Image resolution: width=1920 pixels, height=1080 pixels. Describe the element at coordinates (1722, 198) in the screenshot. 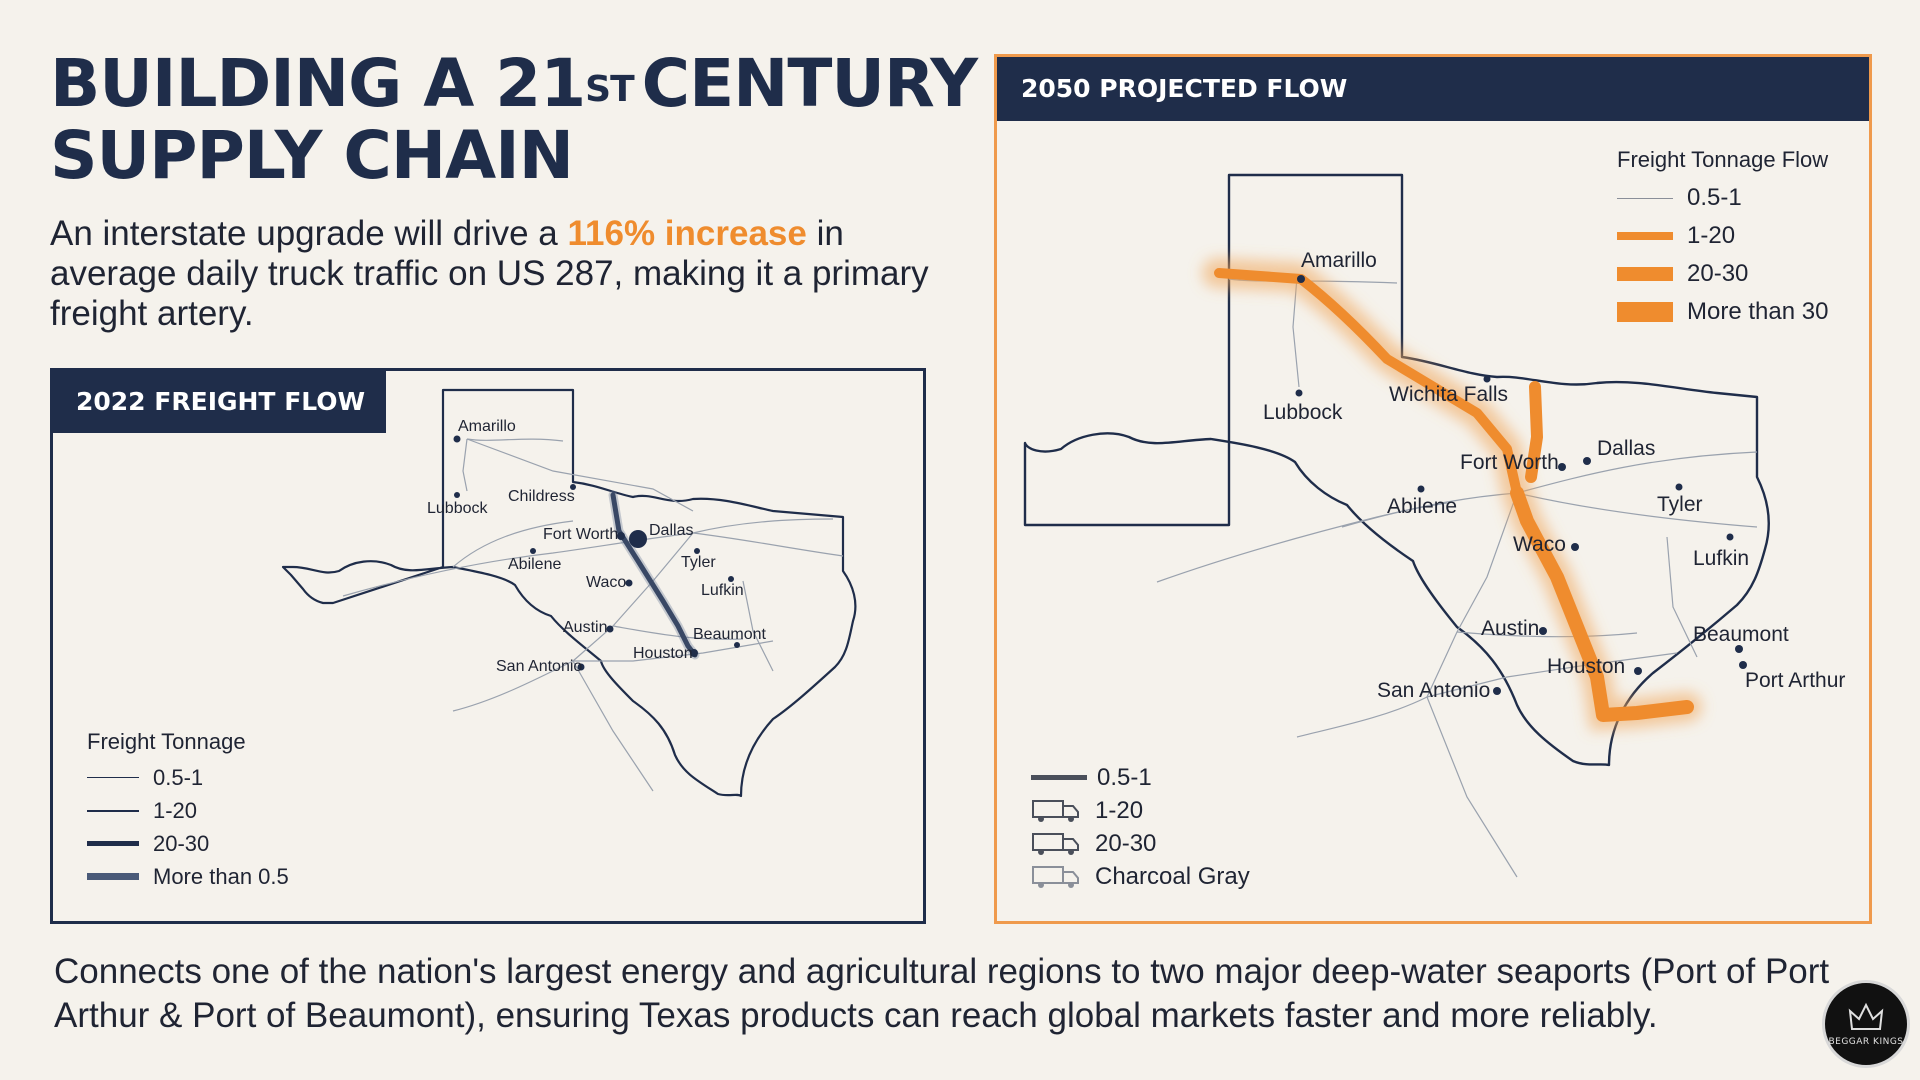

I see `legend-2050-top-item: 0.5-1` at that location.